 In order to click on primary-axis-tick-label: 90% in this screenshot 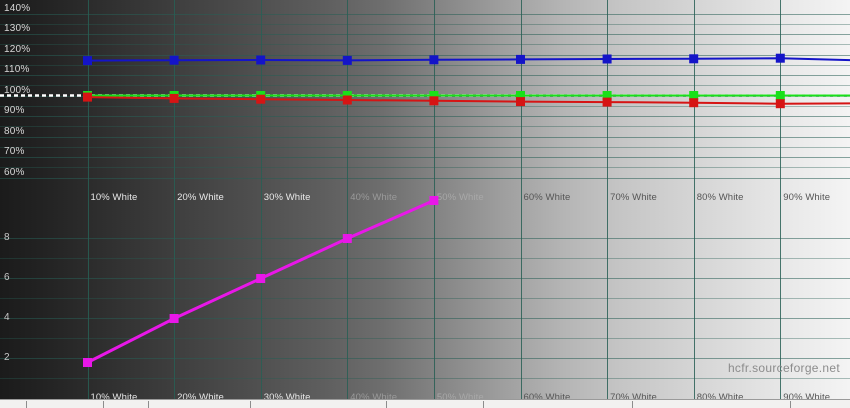, I will do `click(14, 110)`.